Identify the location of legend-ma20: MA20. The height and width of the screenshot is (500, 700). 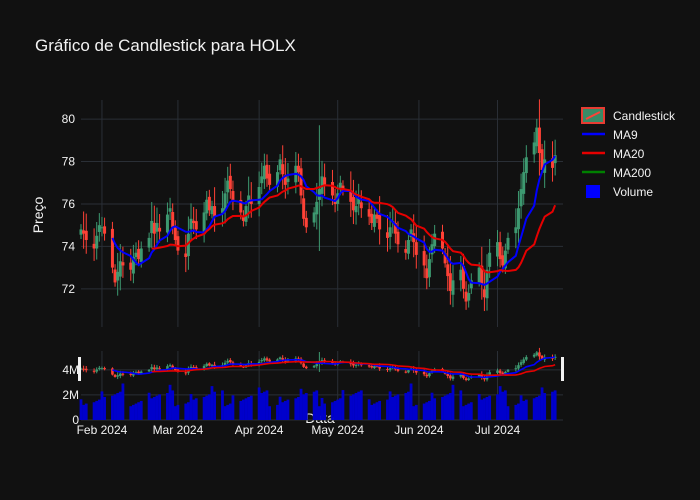
(613, 154).